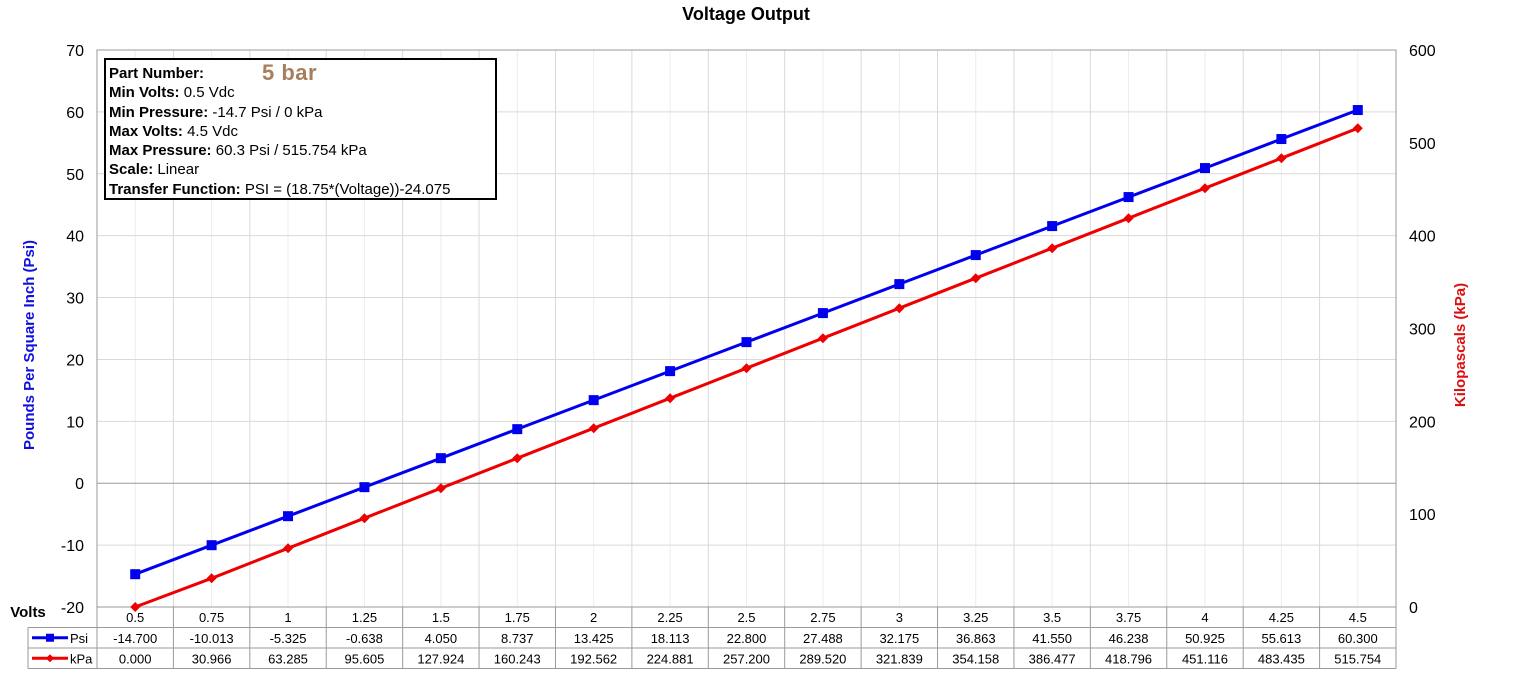 The height and width of the screenshot is (687, 1537). What do you see at coordinates (212, 638) in the screenshot?
I see `data-label-psi: -10.013` at bounding box center [212, 638].